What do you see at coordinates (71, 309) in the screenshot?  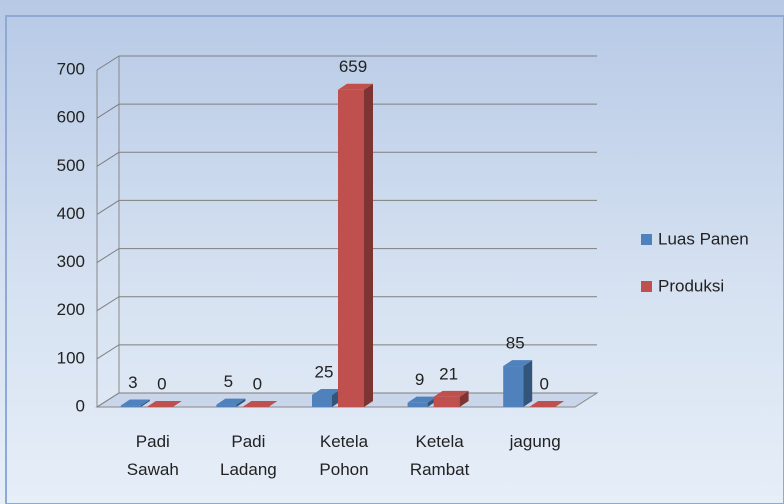 I see `y-tick-label: 200` at bounding box center [71, 309].